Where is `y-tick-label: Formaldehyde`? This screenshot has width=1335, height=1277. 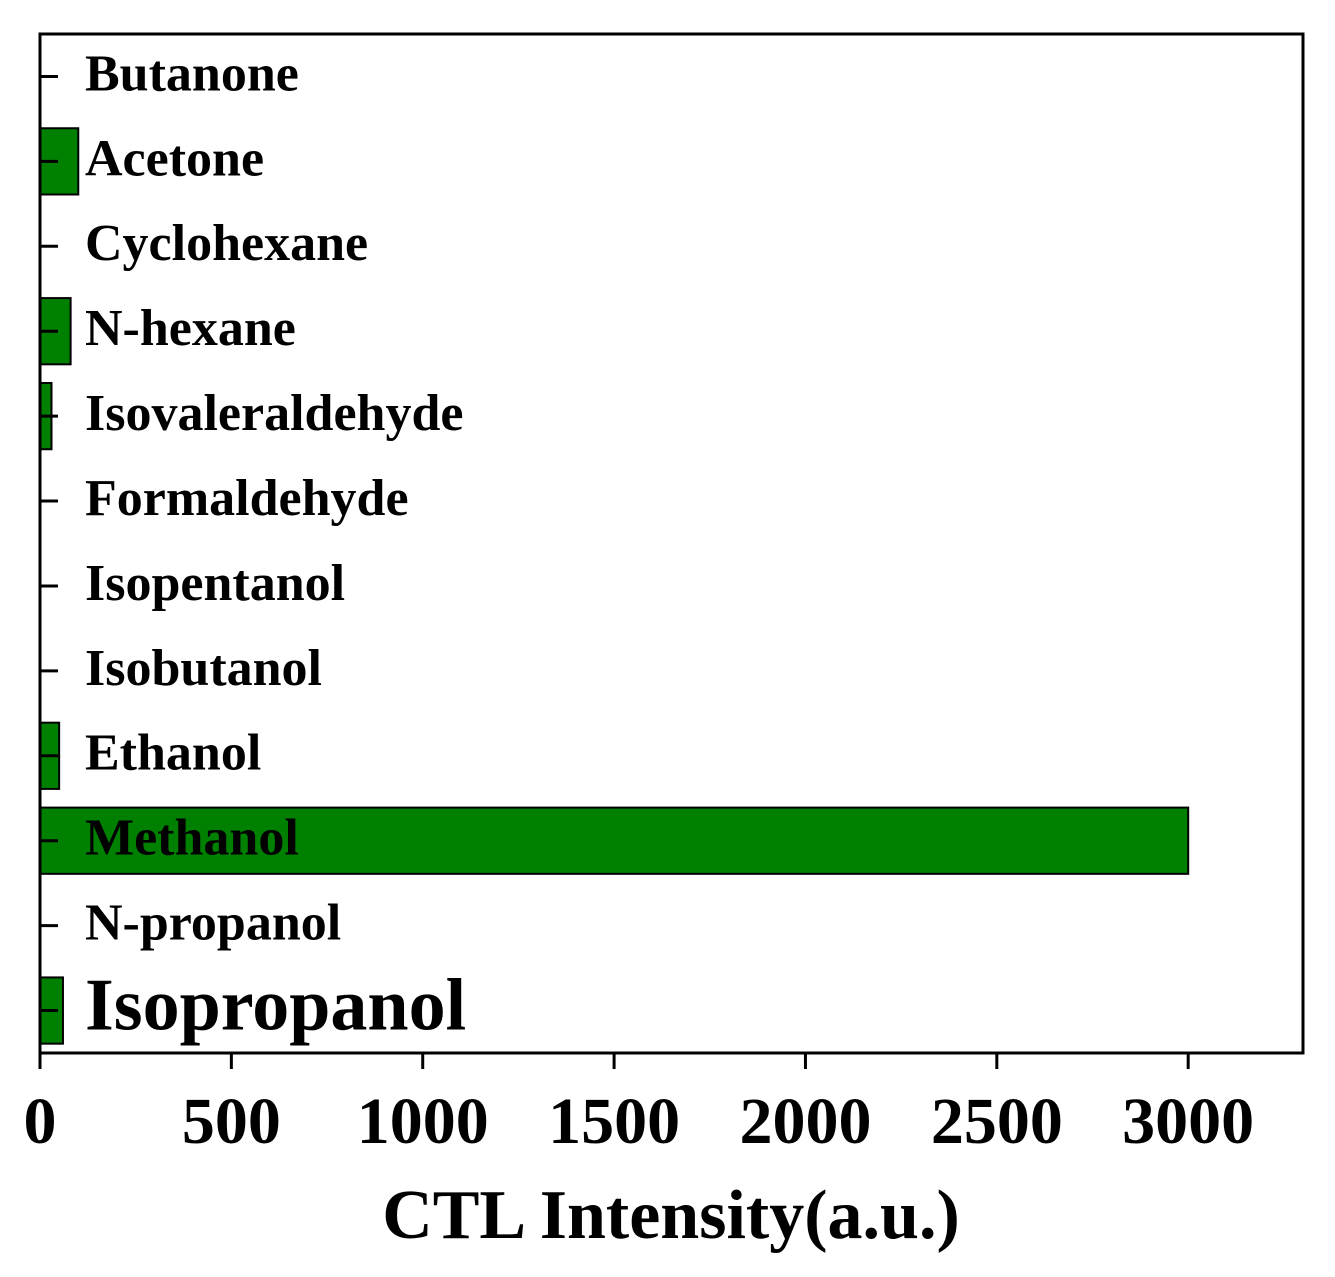 y-tick-label: Formaldehyde is located at coordinates (247, 498).